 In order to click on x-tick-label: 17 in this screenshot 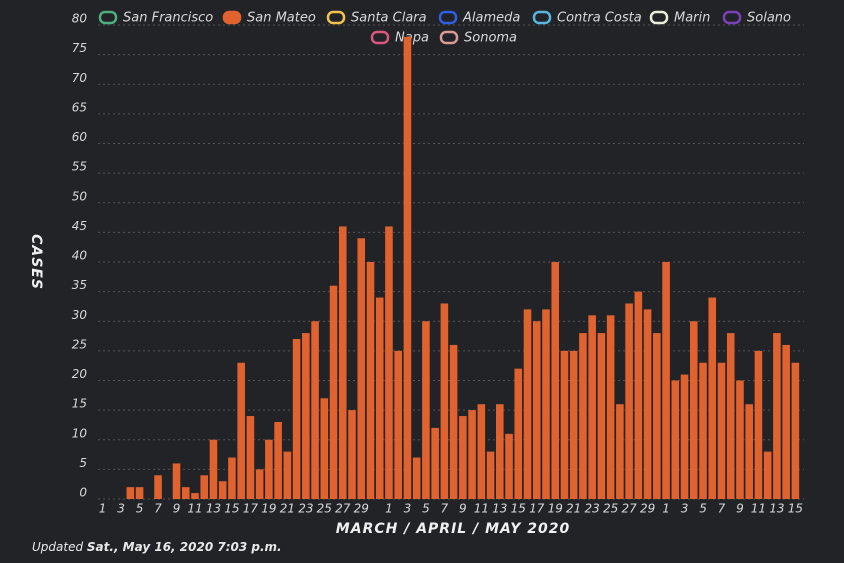, I will do `click(537, 509)`.